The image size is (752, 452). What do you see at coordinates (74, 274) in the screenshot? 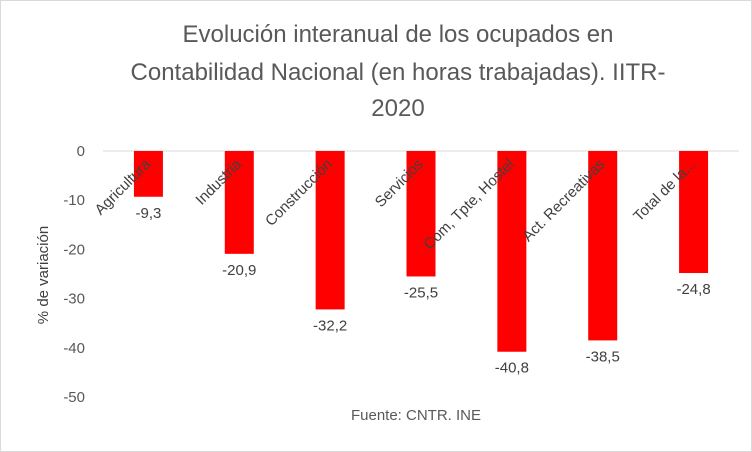
I see `y-axis-ticks: 0 -10 -20 -30 -40 -50` at bounding box center [74, 274].